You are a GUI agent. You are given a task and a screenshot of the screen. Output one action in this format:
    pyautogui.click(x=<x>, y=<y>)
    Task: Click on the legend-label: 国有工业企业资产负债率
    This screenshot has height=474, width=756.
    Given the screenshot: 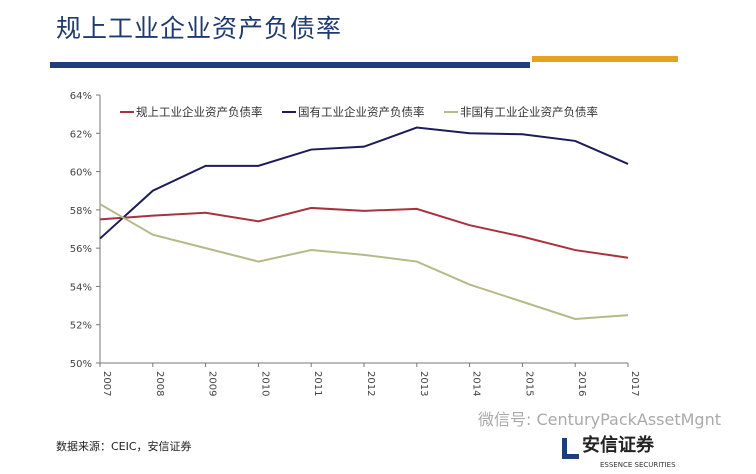 What is the action you would take?
    pyautogui.click(x=361, y=112)
    